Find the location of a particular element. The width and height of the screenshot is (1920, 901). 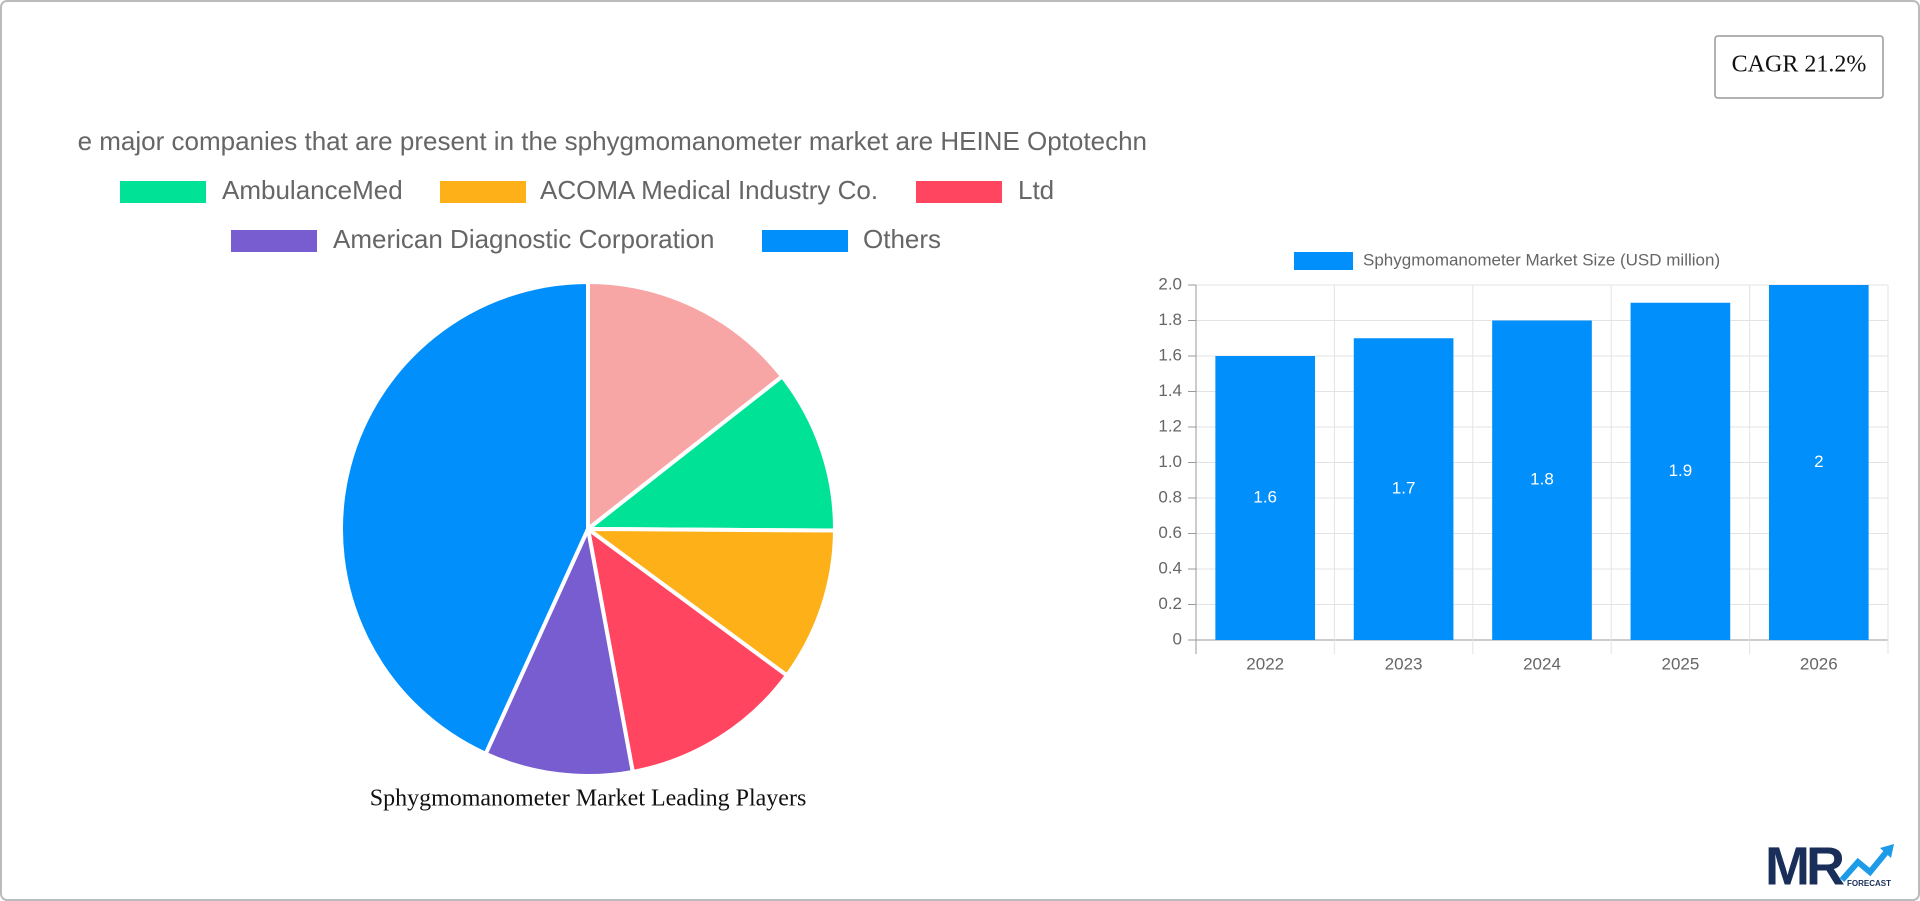

legend-label: American Diagnostic Corporation is located at coordinates (524, 239).